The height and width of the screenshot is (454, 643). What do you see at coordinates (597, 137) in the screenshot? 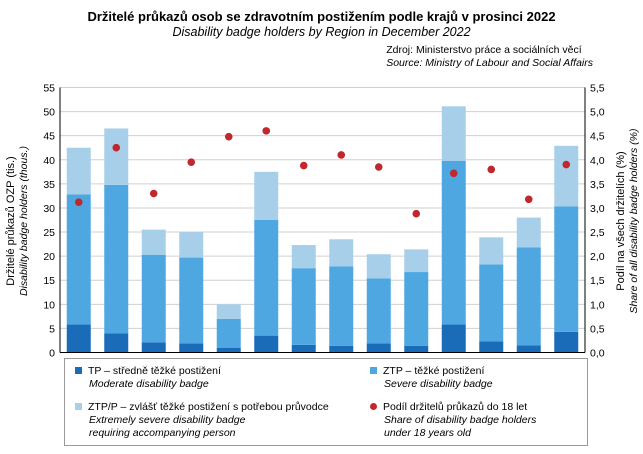
I see `y2-tick-label: 4,5` at bounding box center [597, 137].